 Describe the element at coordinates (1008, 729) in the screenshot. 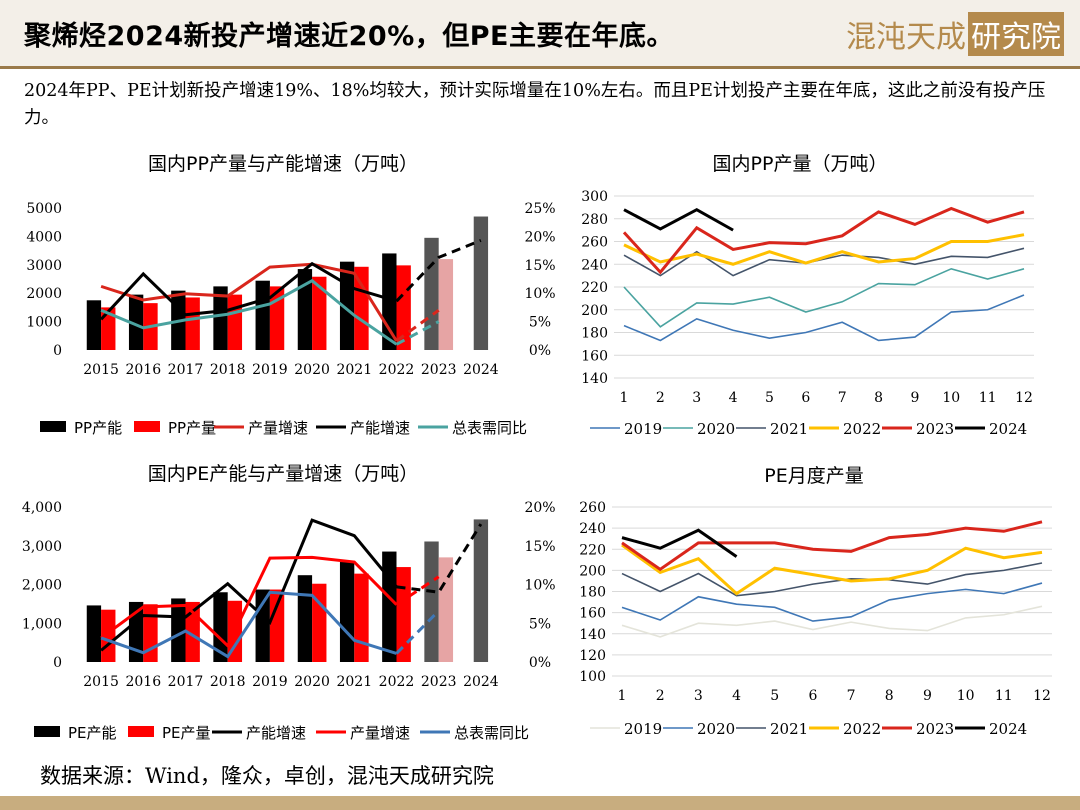

I see `legend-label: 2024` at that location.